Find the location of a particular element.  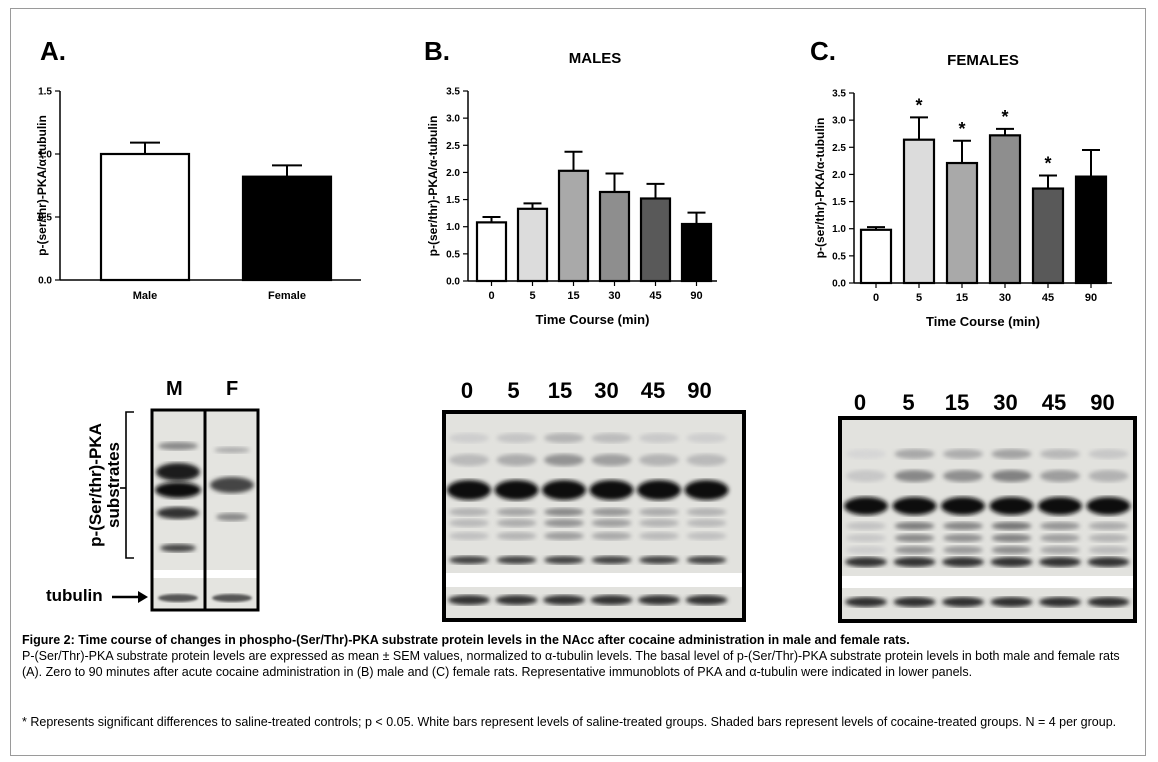

y-tick-label: 1.5 is located at coordinates (45, 92).